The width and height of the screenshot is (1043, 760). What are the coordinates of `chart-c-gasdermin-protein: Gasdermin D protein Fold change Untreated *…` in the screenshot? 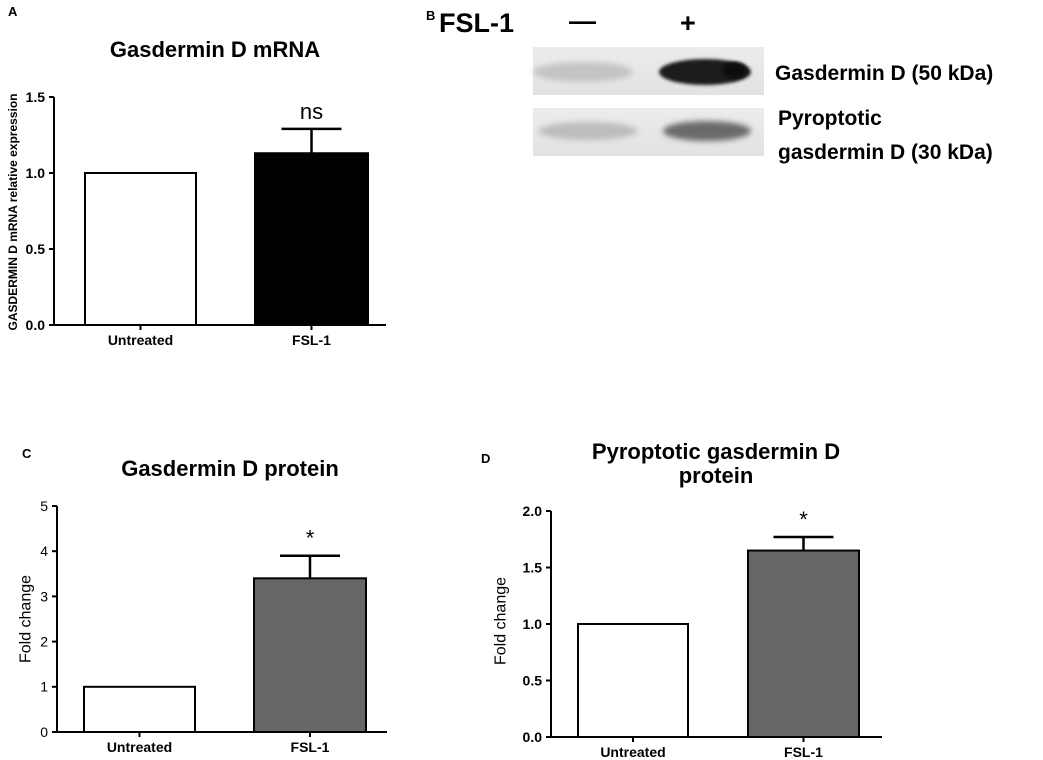 It's located at (202, 605).